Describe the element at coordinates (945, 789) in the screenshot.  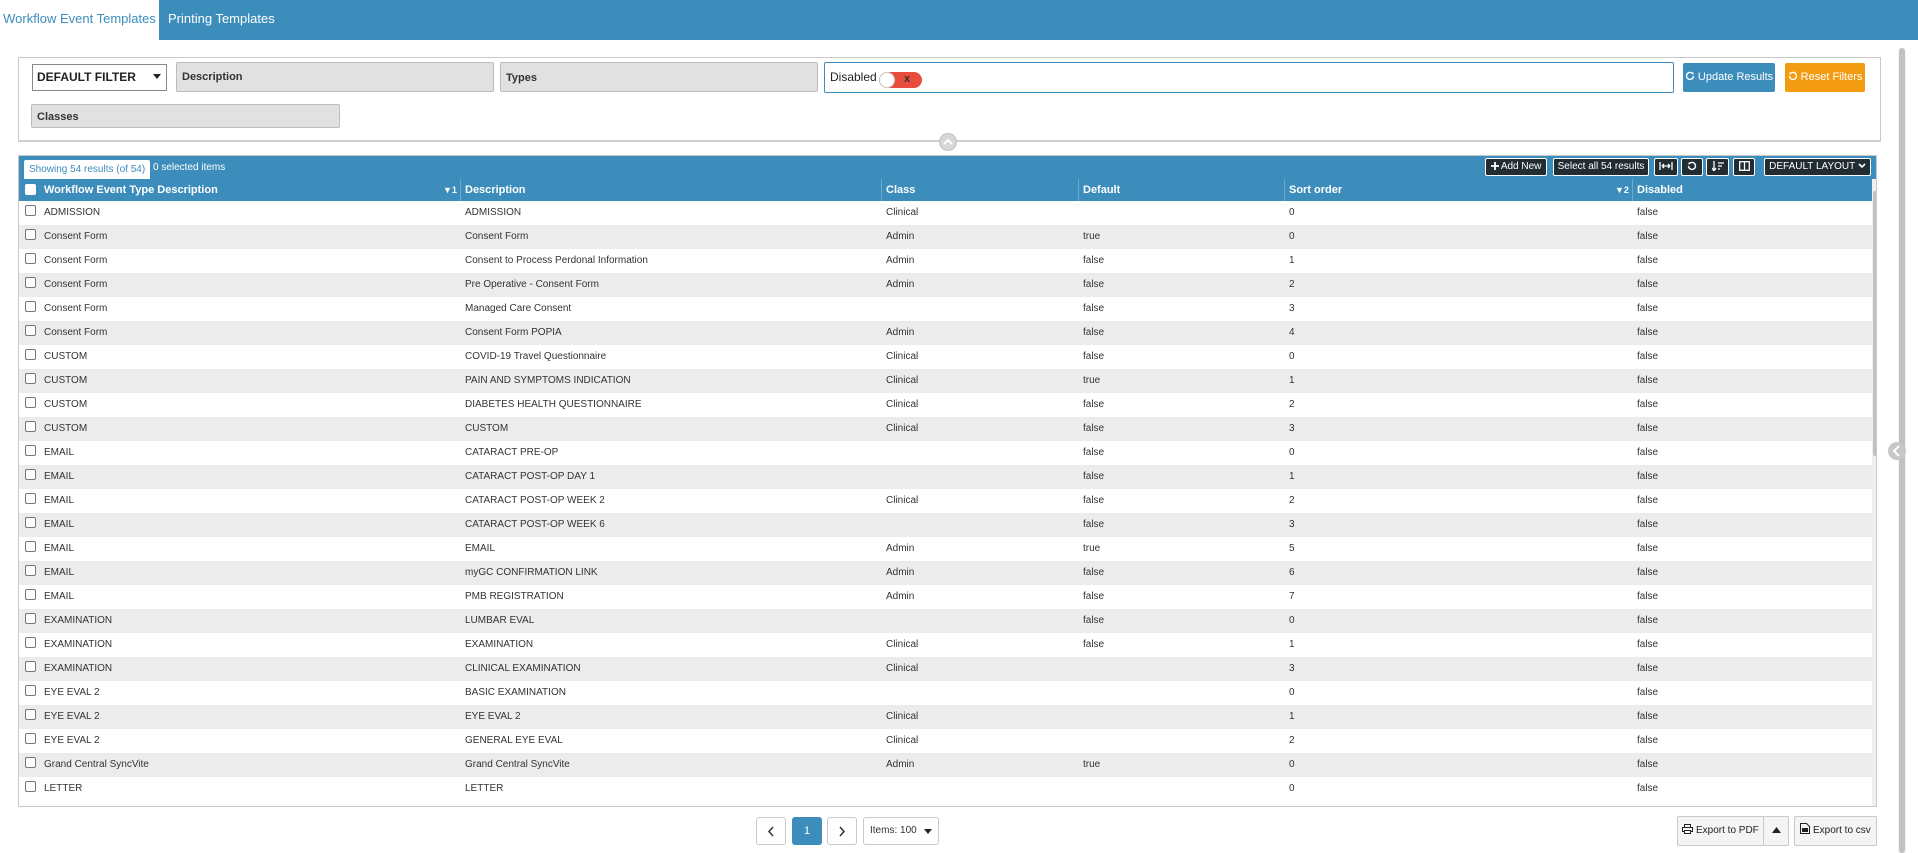
I see `table-row: LETTER LETTER 0 false` at that location.